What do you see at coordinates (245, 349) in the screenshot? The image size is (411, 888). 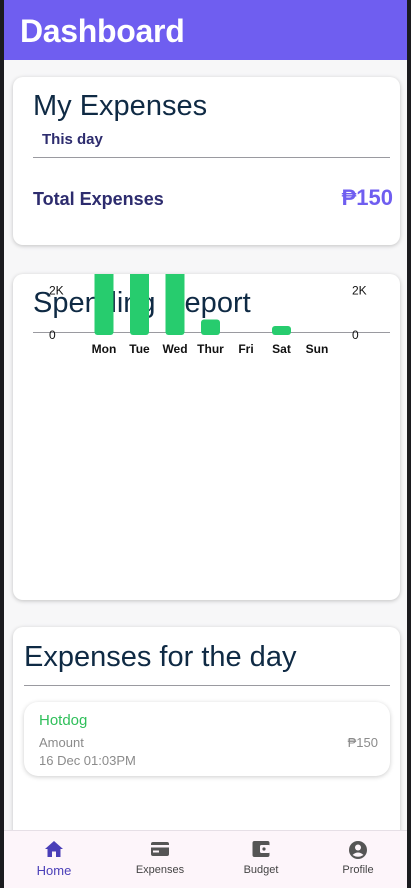 I see `x-tick-label: Fri` at bounding box center [245, 349].